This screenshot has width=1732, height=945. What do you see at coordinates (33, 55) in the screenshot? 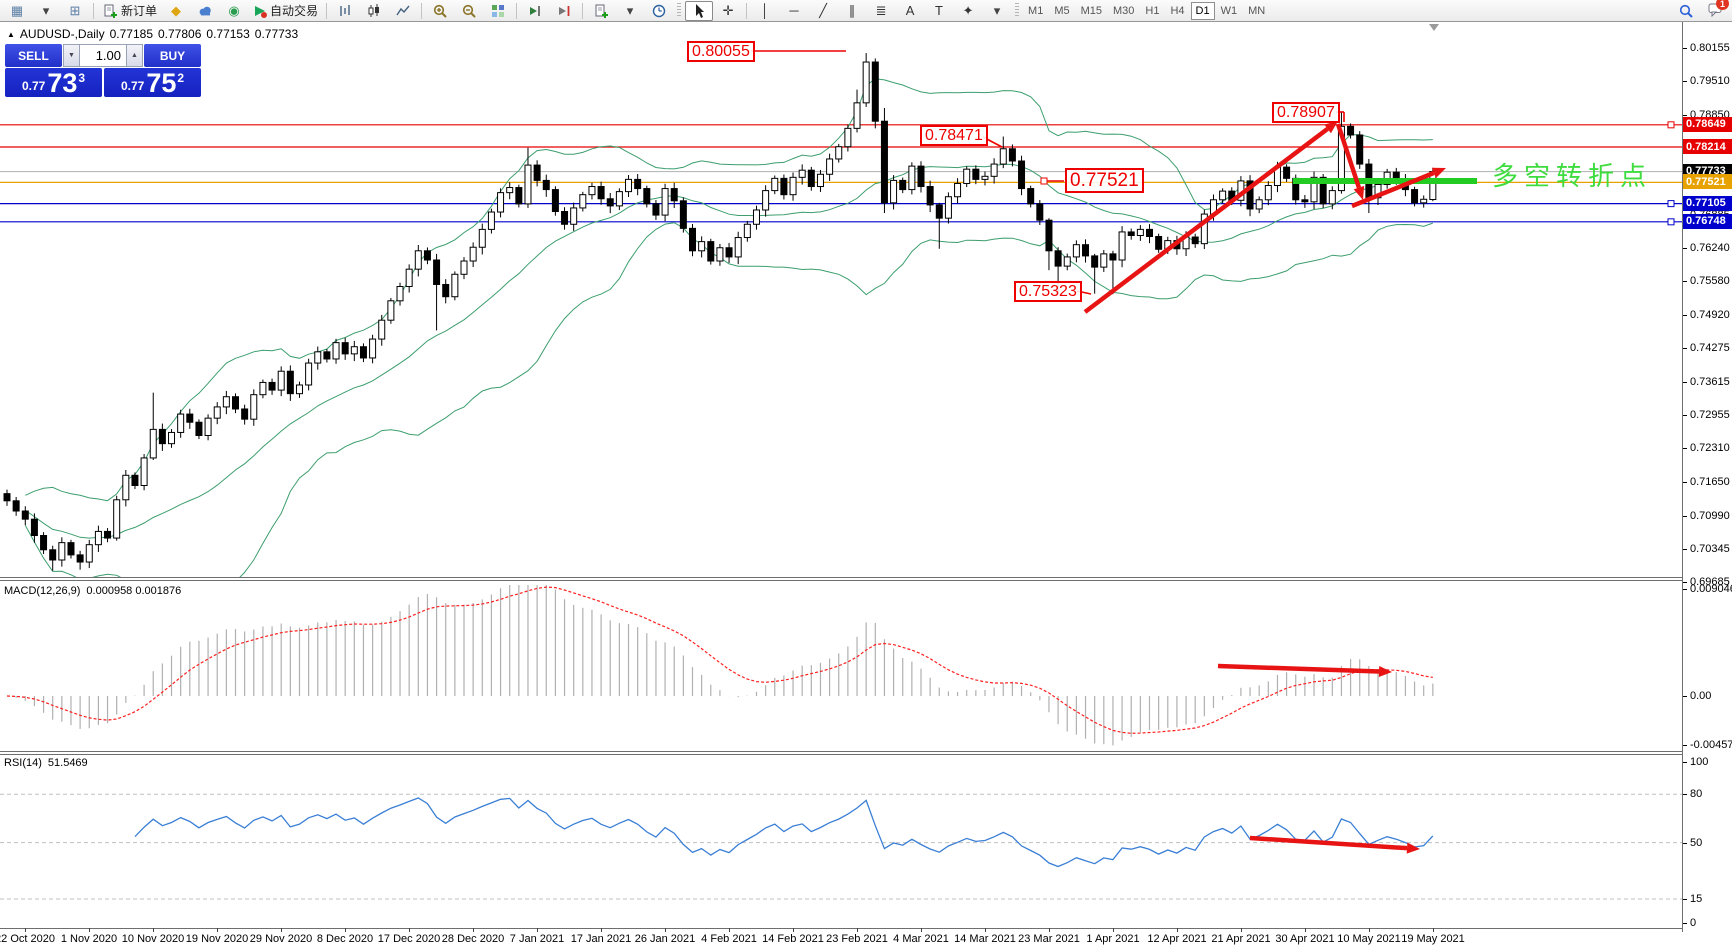
I see `sell-button: SELL` at bounding box center [33, 55].